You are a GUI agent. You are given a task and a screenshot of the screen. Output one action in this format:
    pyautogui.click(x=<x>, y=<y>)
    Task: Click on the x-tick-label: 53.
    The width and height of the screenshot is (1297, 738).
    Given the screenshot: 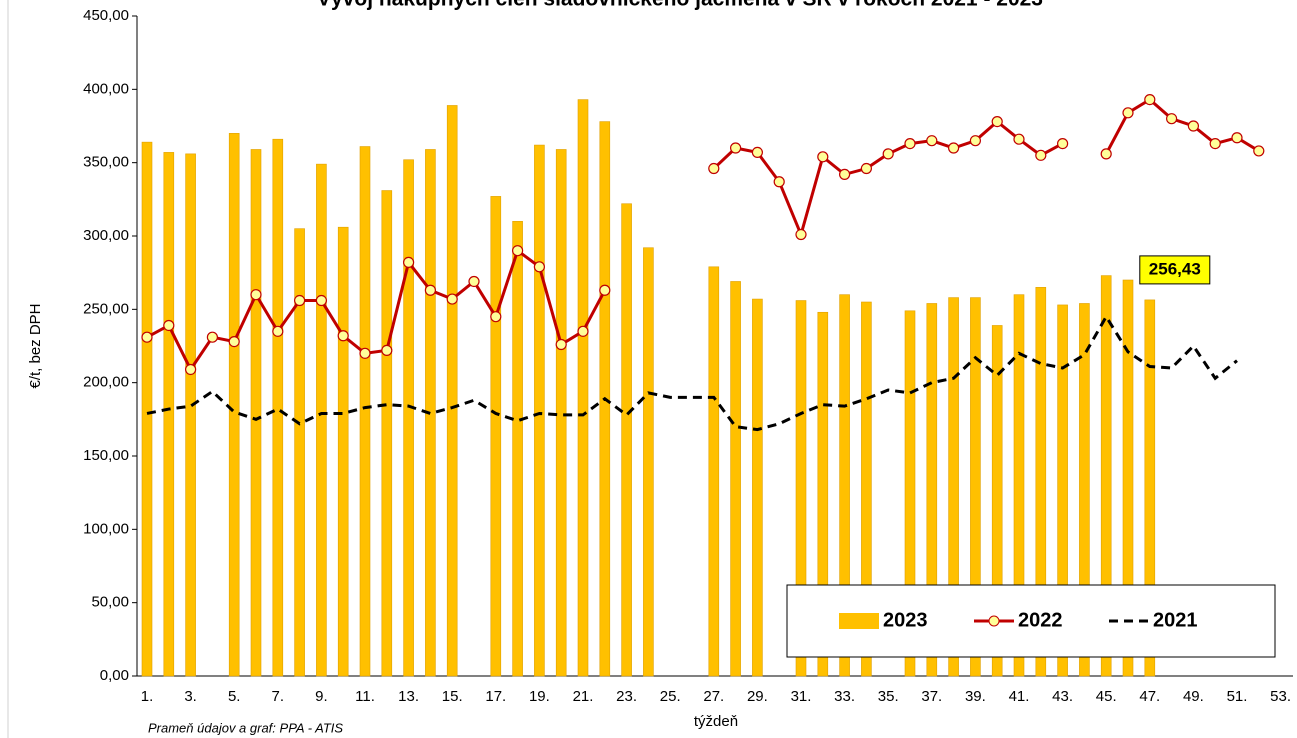 What is the action you would take?
    pyautogui.click(x=1280, y=696)
    